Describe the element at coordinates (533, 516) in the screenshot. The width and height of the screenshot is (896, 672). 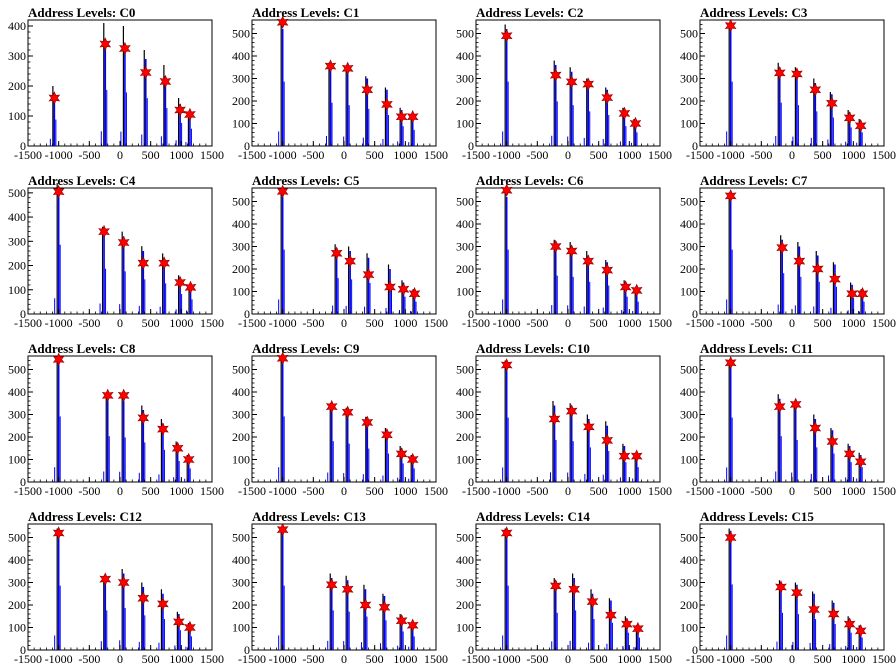
I see `chart-title: Address Levels: C14` at that location.